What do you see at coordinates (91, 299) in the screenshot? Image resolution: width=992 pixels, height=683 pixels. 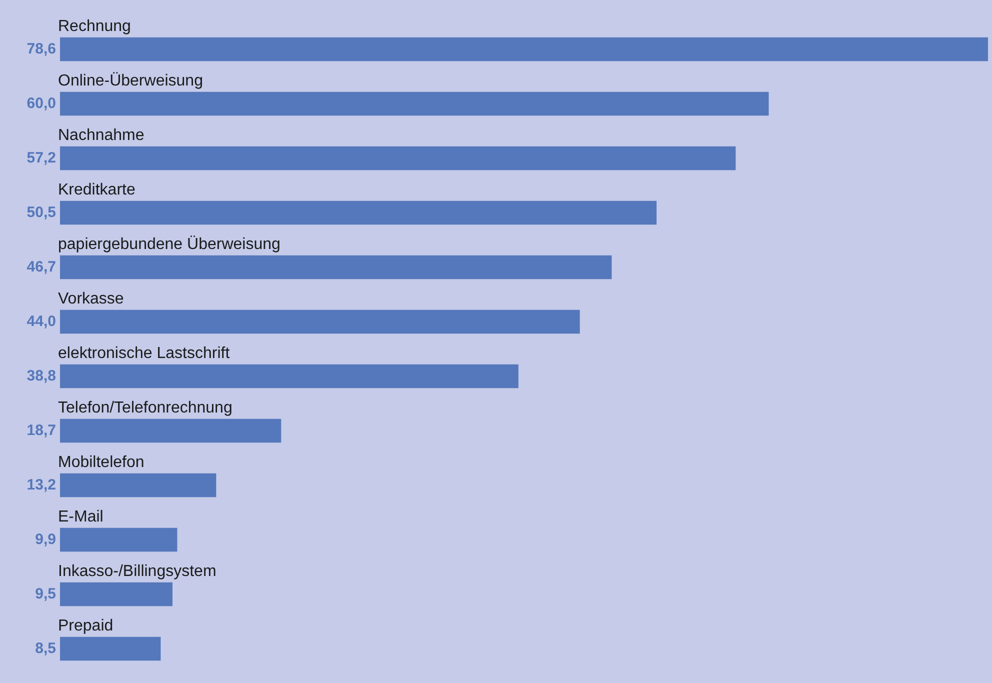 I see `y-tick-label: Vorkasse` at bounding box center [91, 299].